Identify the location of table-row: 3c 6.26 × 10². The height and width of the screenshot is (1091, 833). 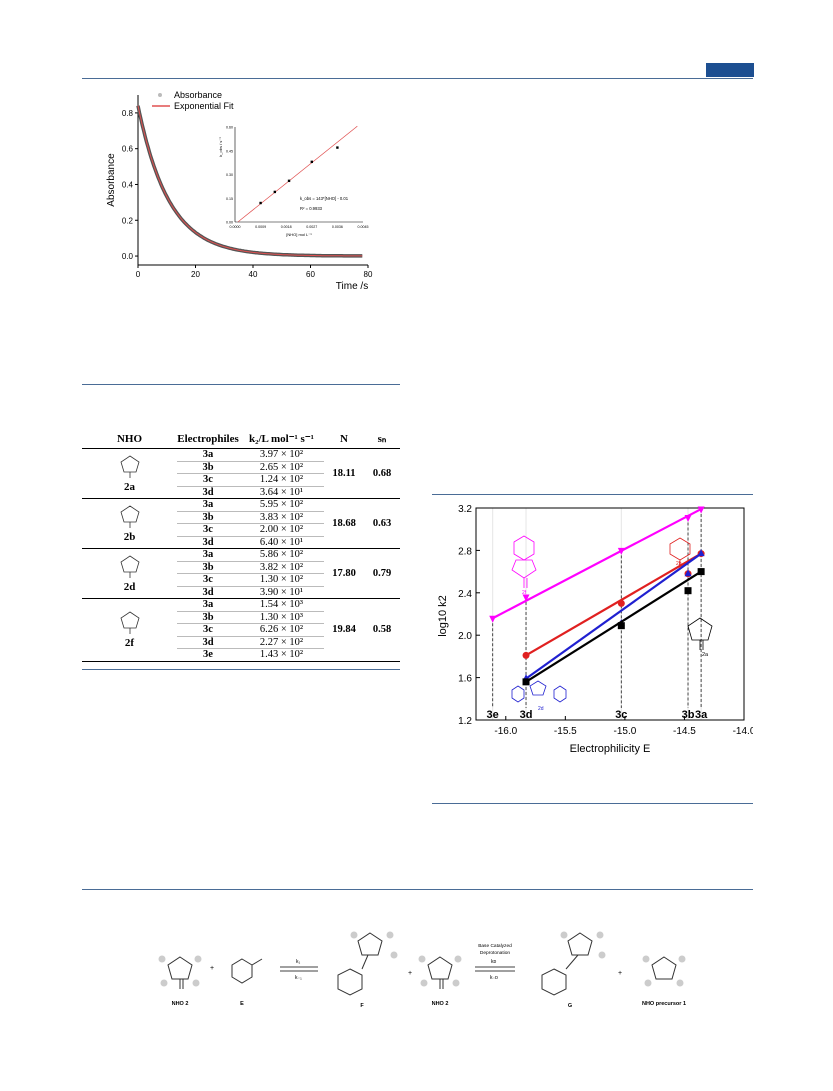
(241, 630).